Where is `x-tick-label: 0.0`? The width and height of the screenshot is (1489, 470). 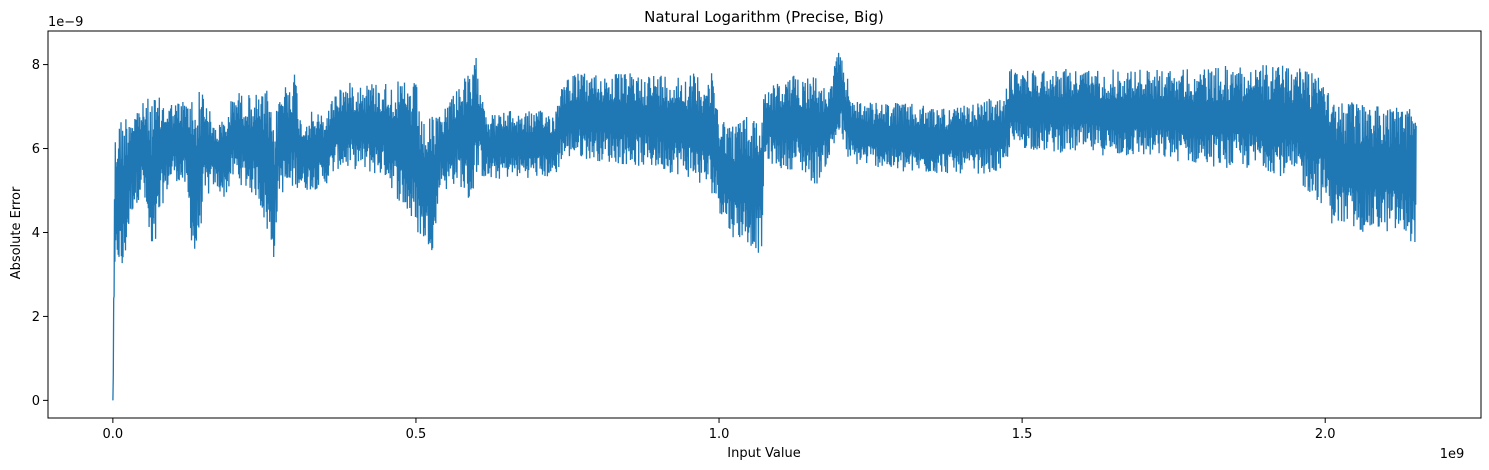
x-tick-label: 0.0 is located at coordinates (113, 434).